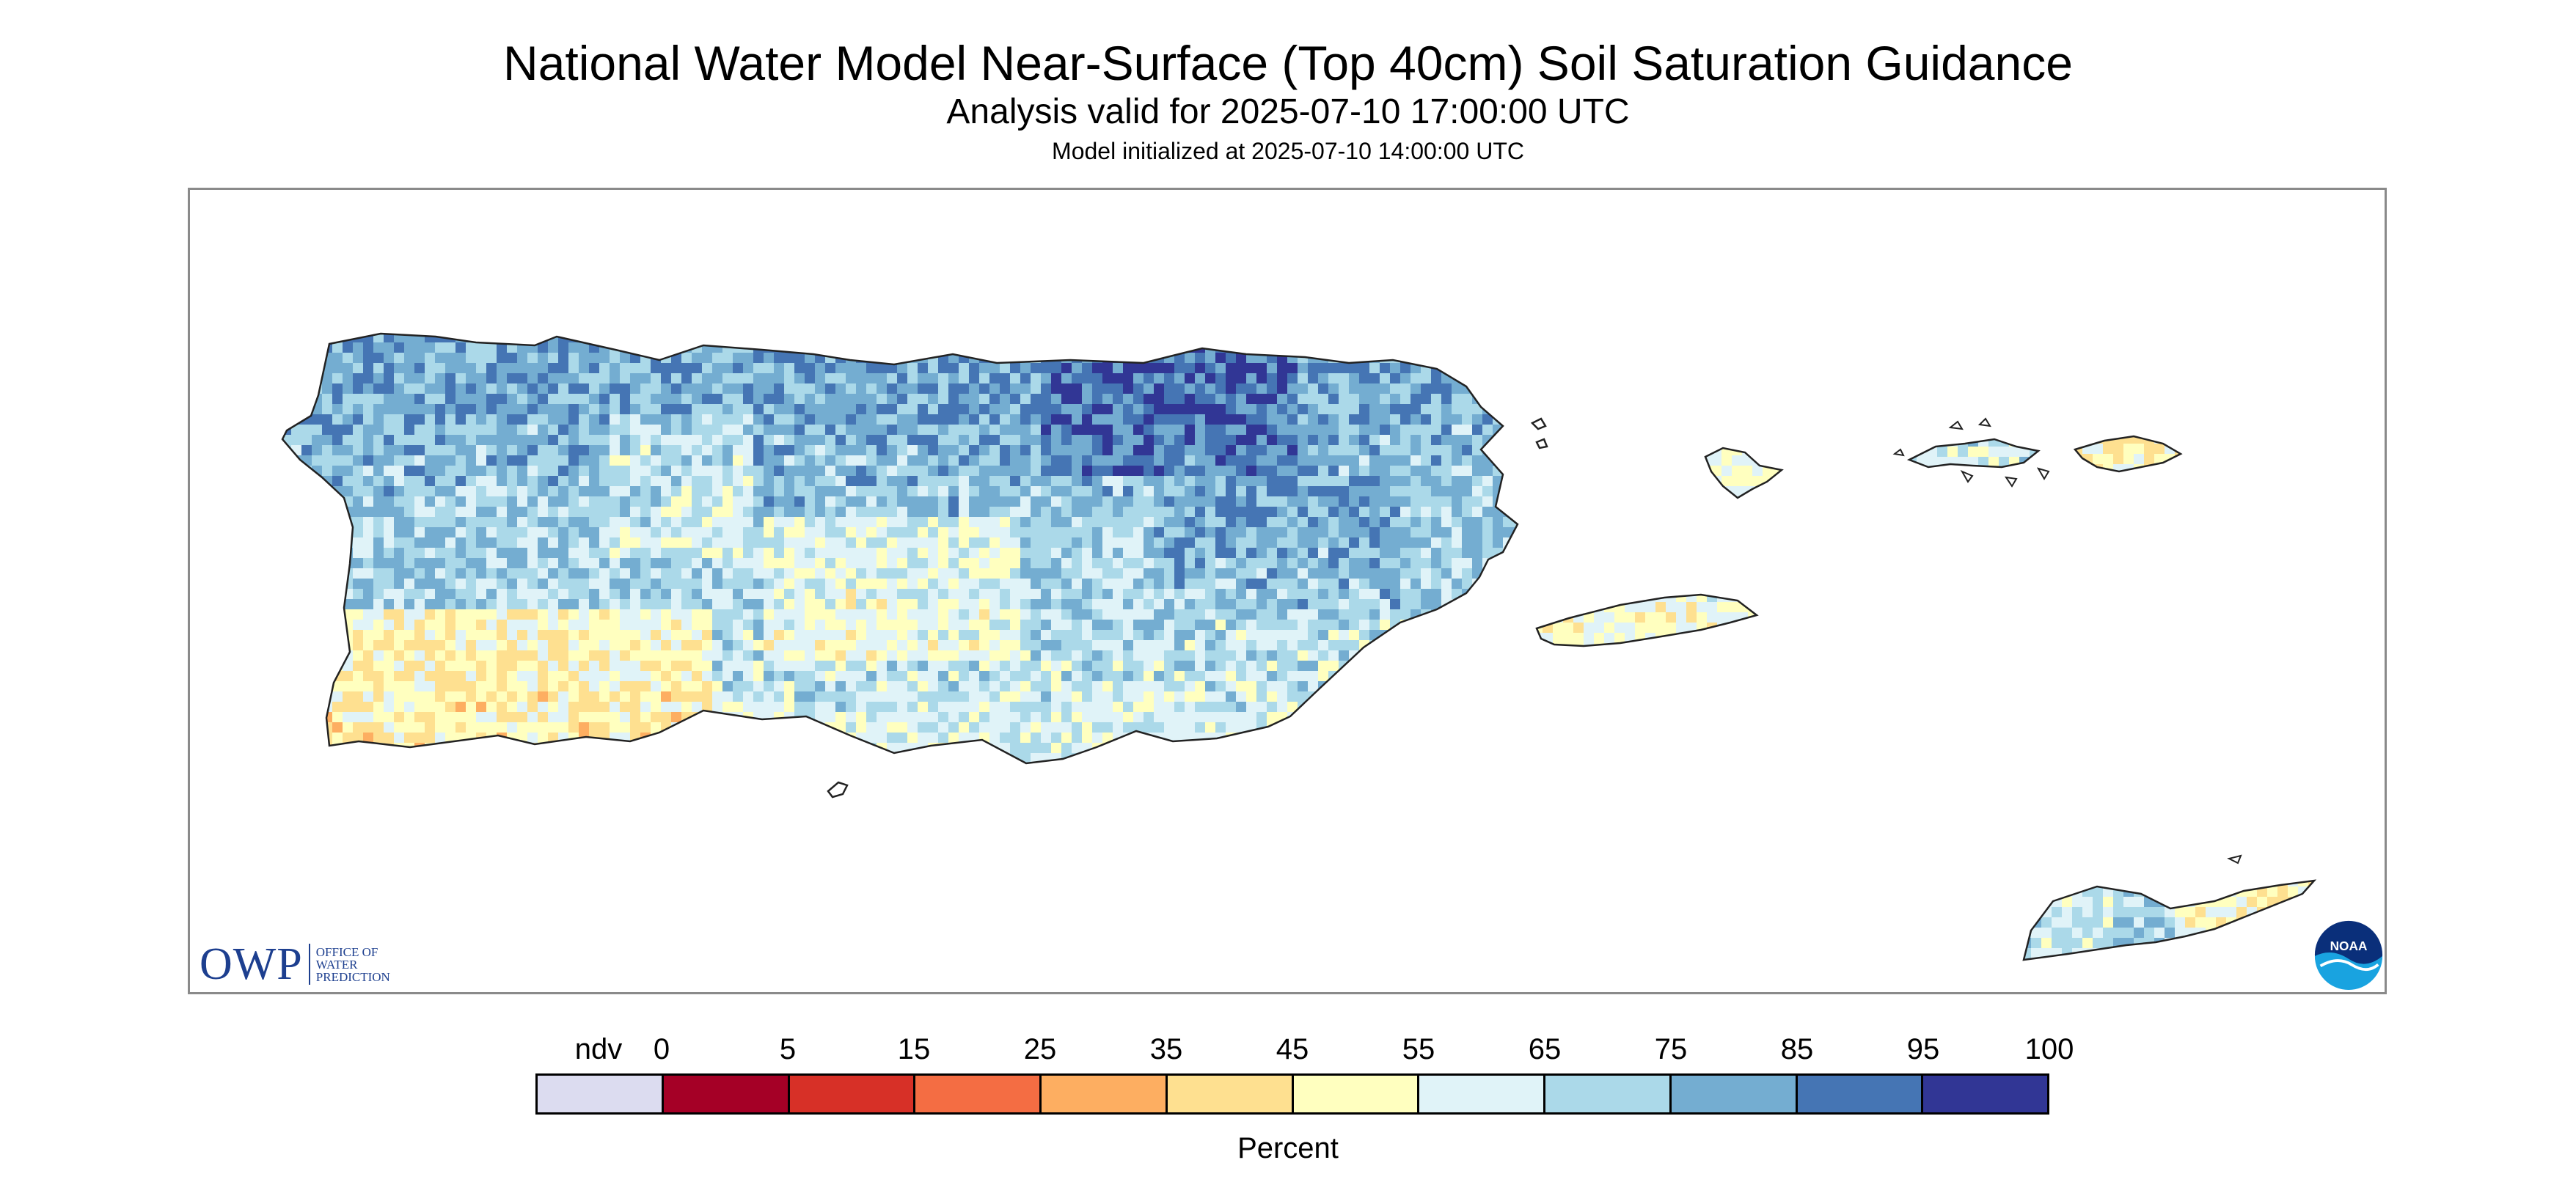 The height and width of the screenshot is (1182, 2576). I want to click on colorbar-tick: 55, so click(1418, 1049).